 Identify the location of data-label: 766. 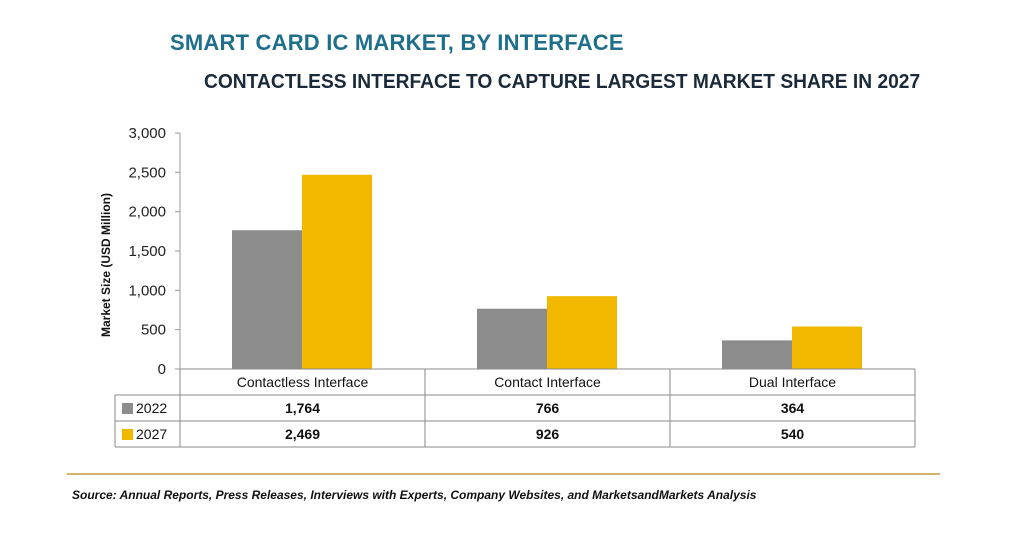
(548, 408).